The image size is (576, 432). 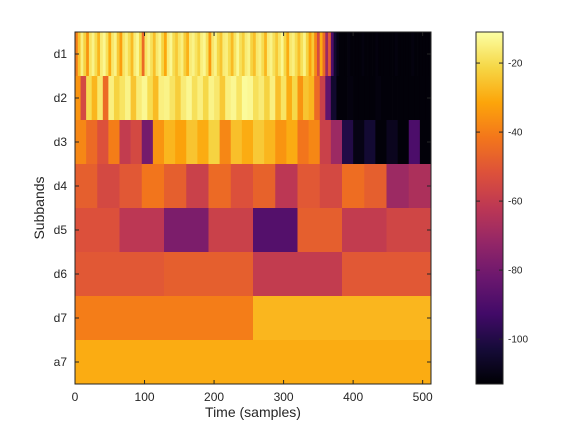 I want to click on x-tick-label: 100, so click(x=145, y=397).